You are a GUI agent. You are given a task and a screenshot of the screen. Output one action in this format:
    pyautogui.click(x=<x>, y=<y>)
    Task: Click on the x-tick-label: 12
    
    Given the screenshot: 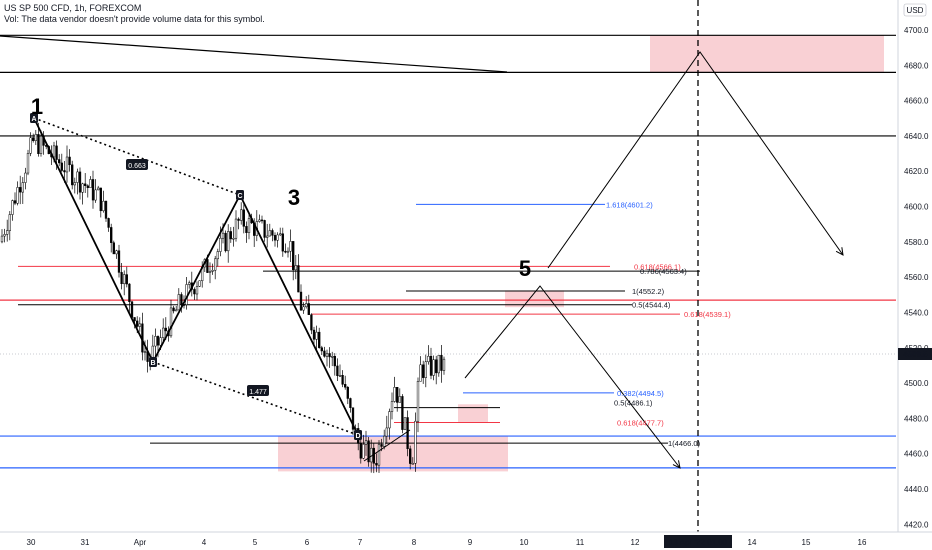 What is the action you would take?
    pyautogui.click(x=635, y=542)
    